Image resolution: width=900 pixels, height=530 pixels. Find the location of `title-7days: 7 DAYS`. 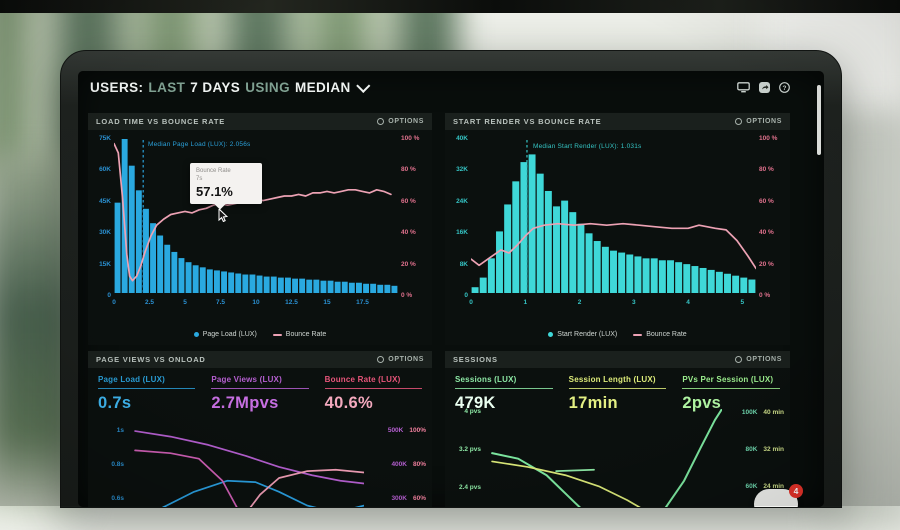

title-7days: 7 DAYS is located at coordinates (215, 87).